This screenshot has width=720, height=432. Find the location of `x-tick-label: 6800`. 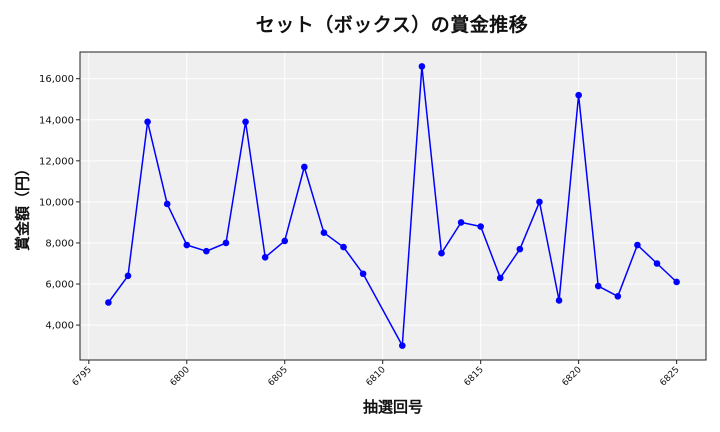

x-tick-label: 6800 is located at coordinates (180, 376).